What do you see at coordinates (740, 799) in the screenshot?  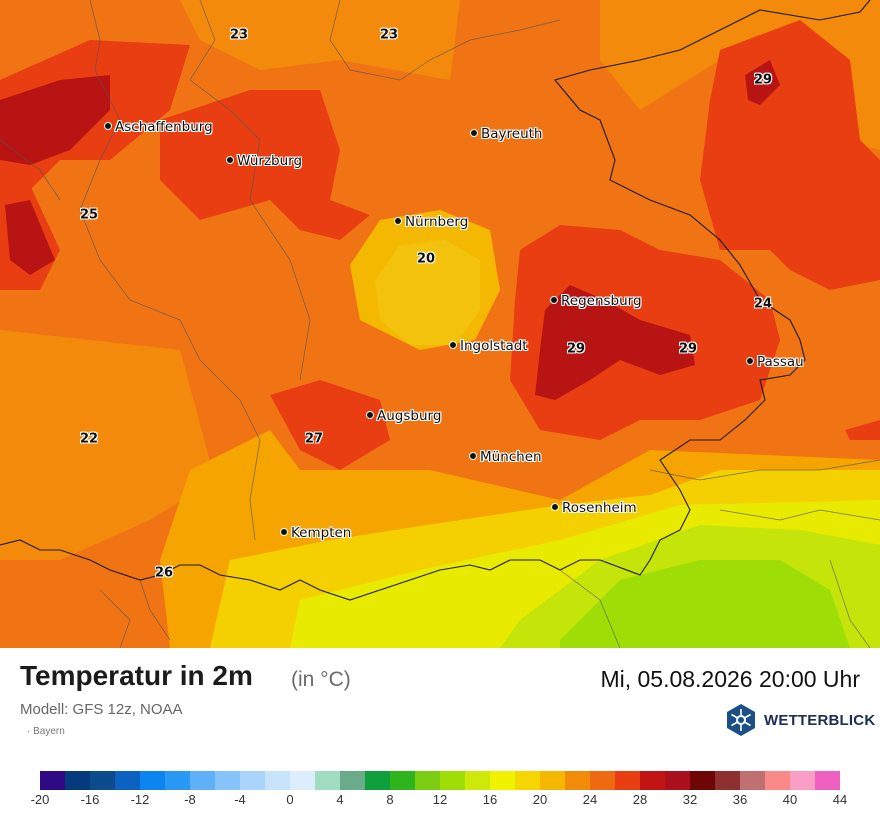 I see `legend-tick-label: 36` at bounding box center [740, 799].